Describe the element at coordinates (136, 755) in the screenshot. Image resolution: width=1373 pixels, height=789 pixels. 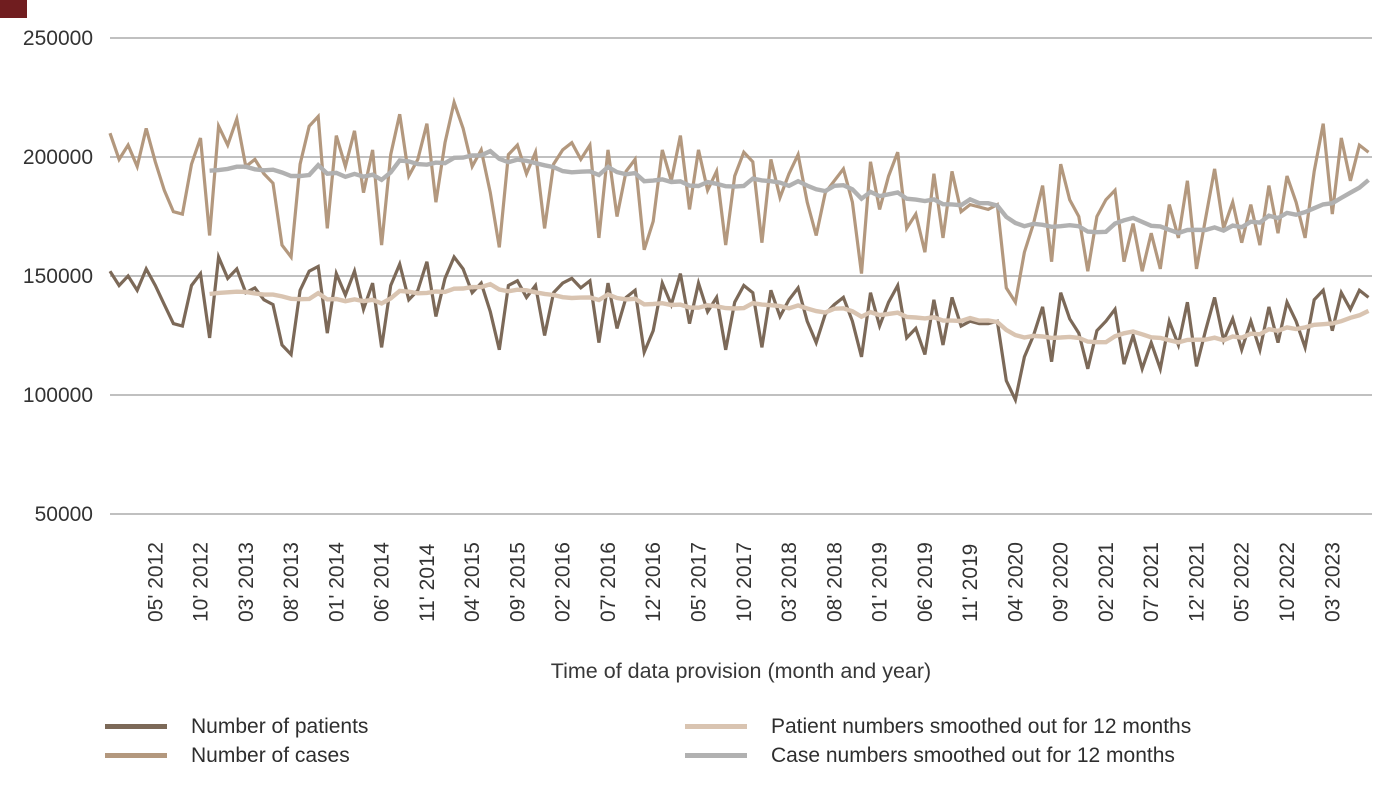
I see `legend-swatch-cases` at that location.